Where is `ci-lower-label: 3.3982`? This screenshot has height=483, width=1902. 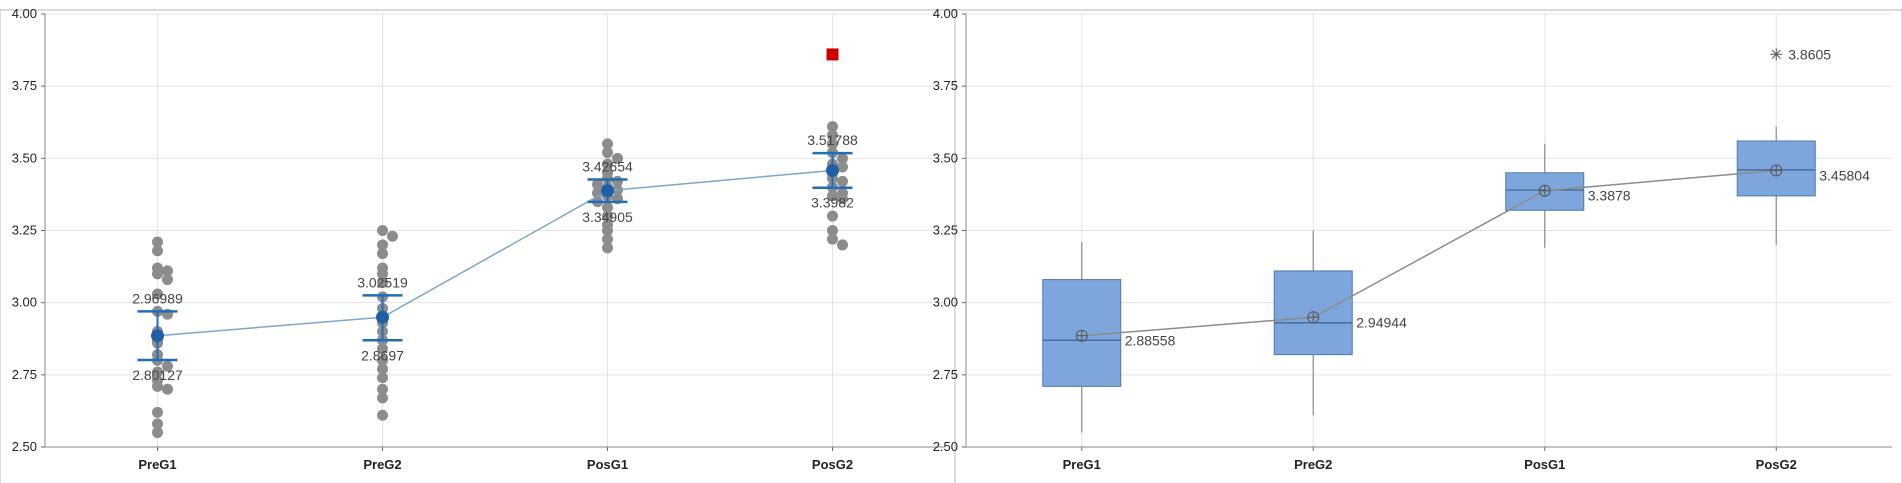
ci-lower-label: 3.3982 is located at coordinates (832, 203).